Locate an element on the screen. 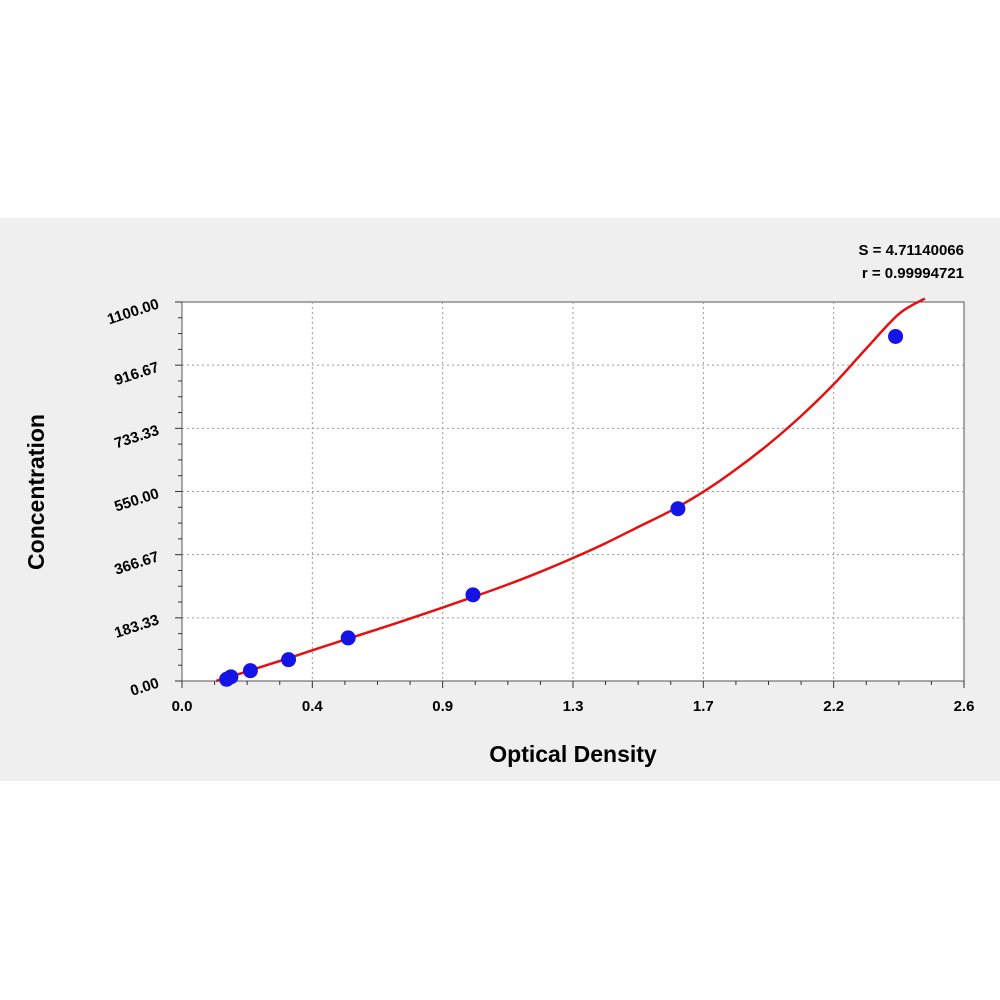 This screenshot has width=1000, height=1000. y-tick-label: 916.67 is located at coordinates (136, 374).